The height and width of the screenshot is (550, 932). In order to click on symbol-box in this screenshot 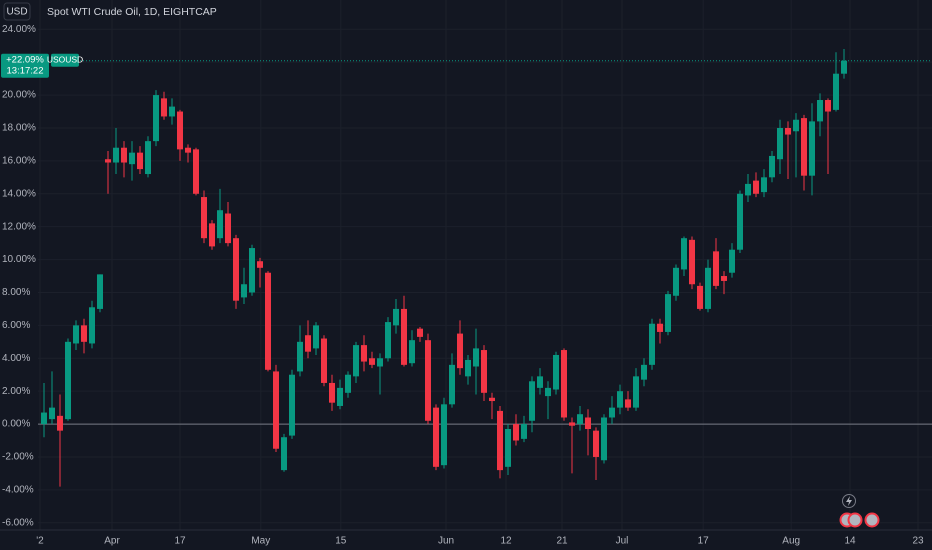, I will do `click(65, 60)`.